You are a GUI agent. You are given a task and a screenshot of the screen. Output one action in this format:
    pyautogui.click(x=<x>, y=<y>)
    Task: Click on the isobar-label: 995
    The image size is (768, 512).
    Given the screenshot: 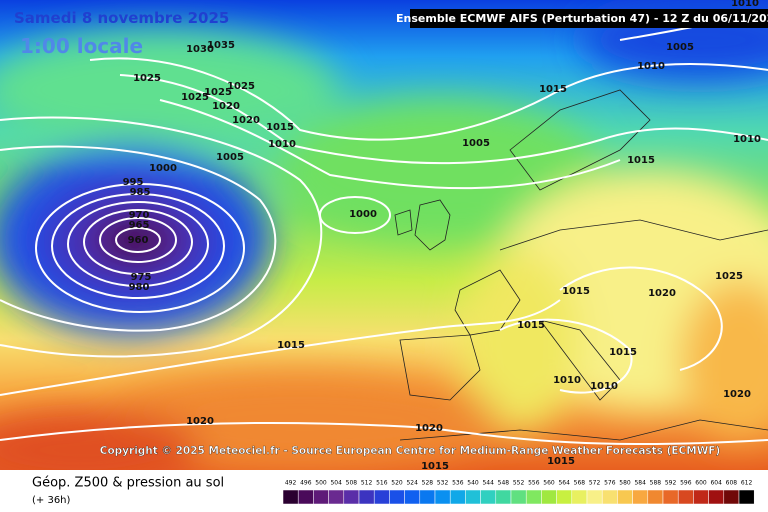 What is the action you would take?
    pyautogui.click(x=133, y=182)
    